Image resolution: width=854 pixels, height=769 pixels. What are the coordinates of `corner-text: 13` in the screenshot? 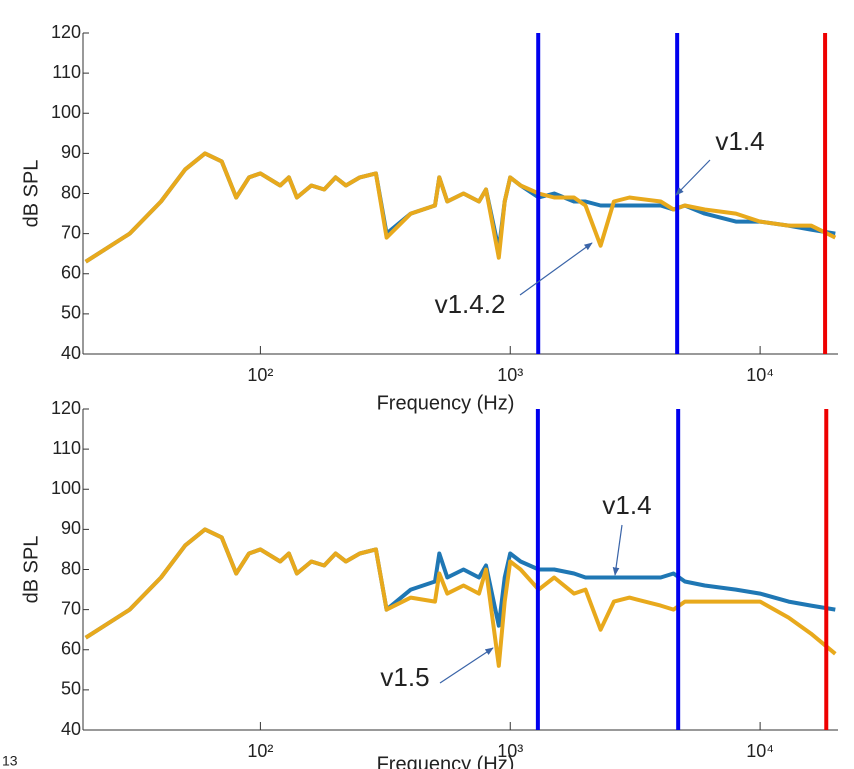 It's located at (10, 761).